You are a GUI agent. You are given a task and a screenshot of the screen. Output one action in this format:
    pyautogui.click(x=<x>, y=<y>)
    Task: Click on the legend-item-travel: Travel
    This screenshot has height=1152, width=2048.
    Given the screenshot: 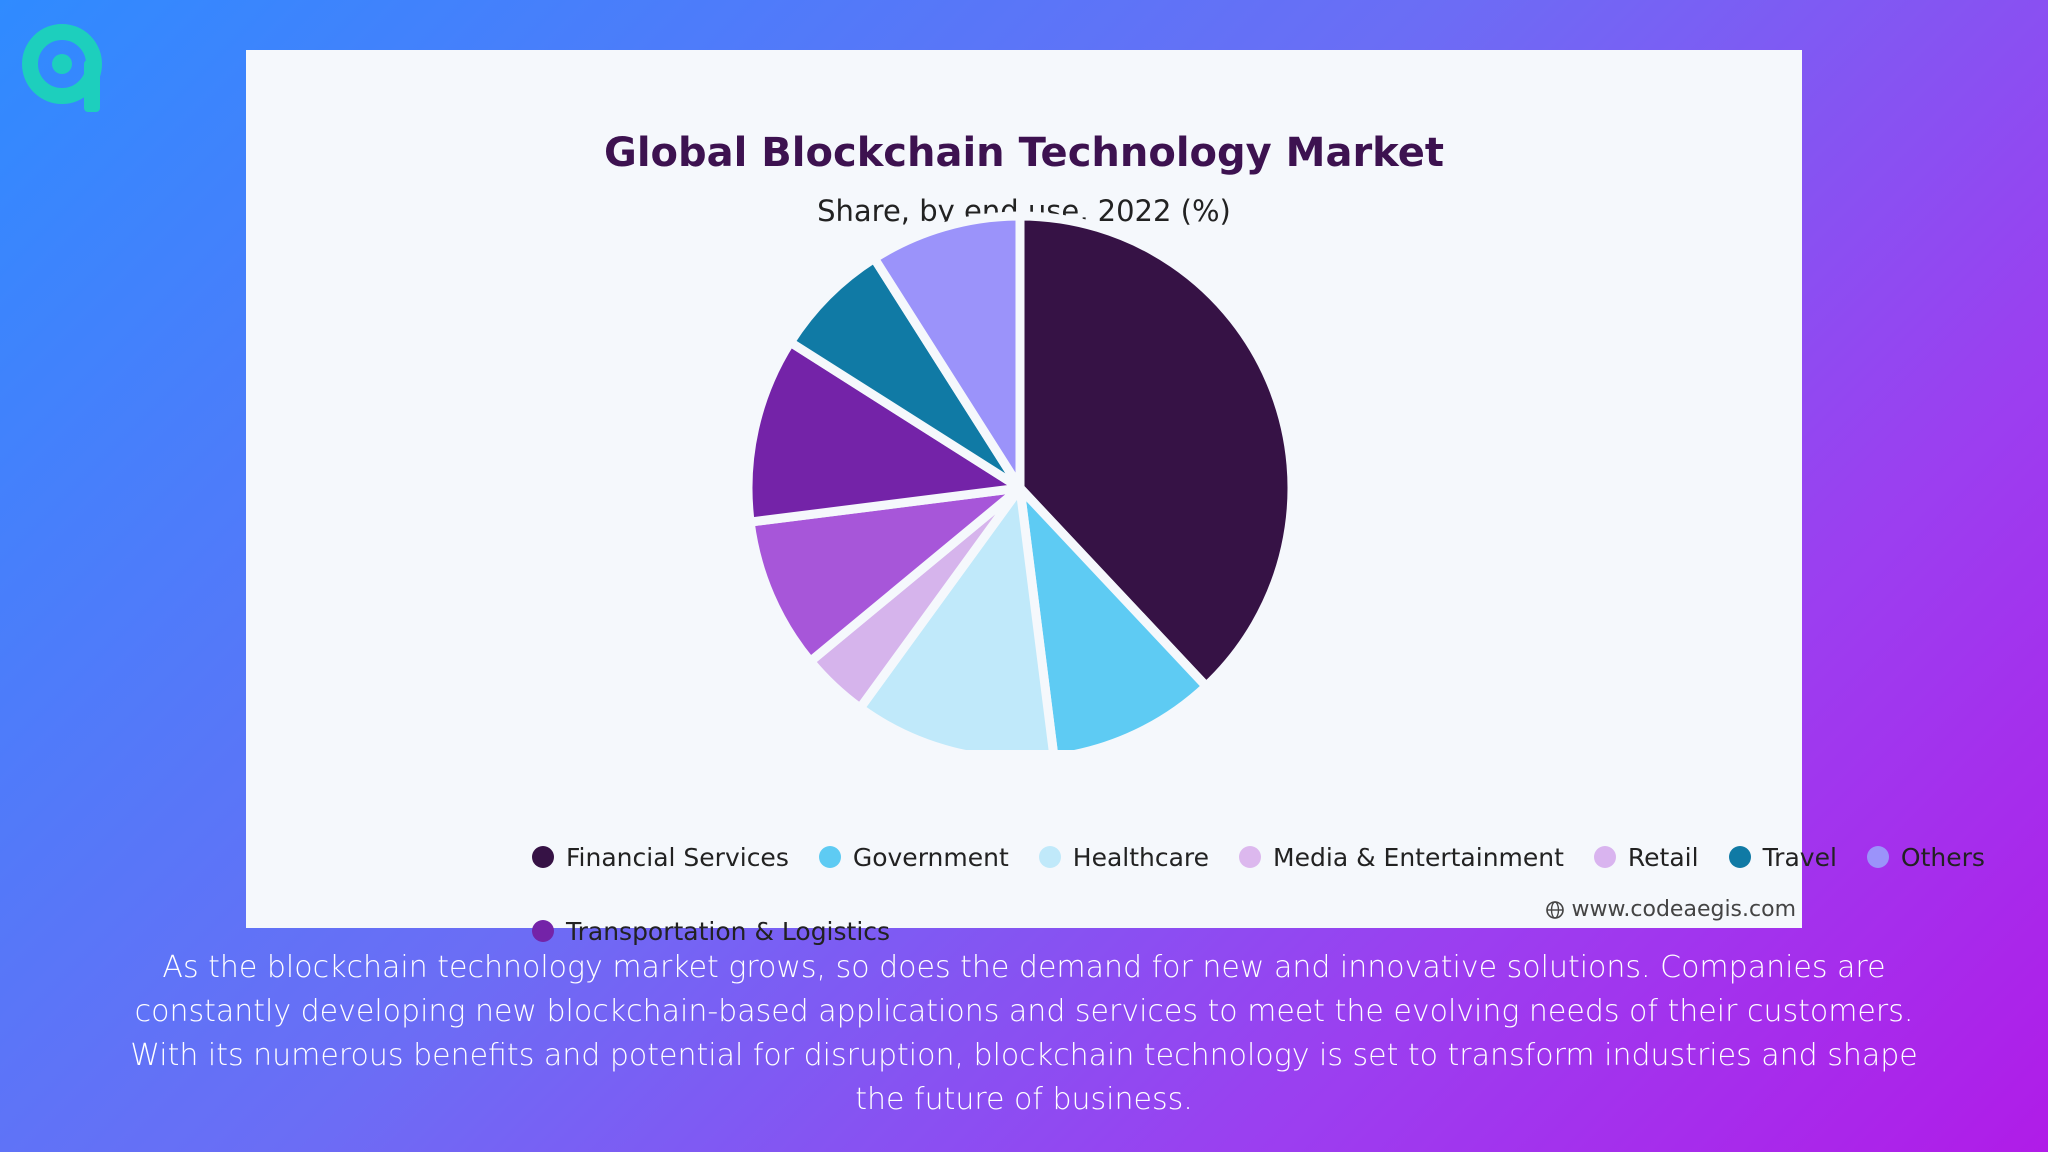 What is the action you would take?
    pyautogui.click(x=1782, y=857)
    